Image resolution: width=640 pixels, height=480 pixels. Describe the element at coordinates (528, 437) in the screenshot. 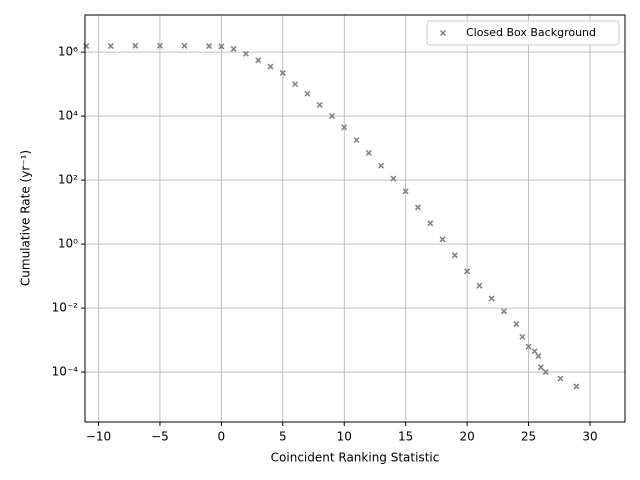

I see `x-tick-label: 25` at that location.